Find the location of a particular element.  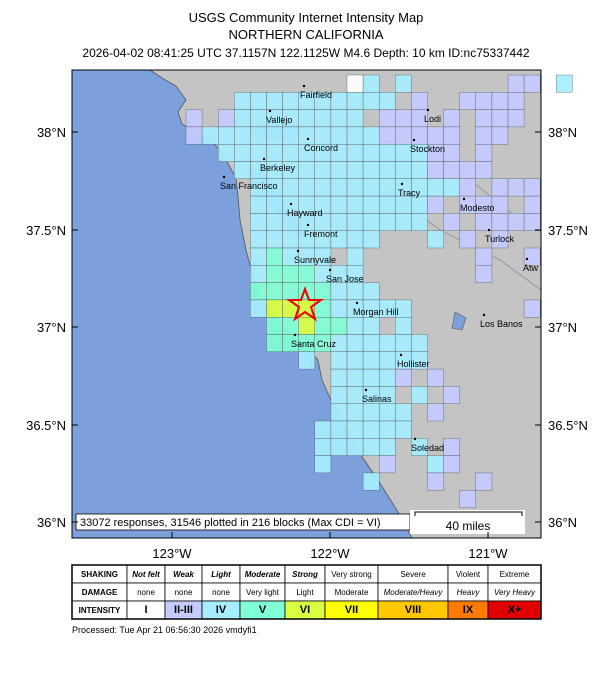

city-label: Turlock is located at coordinates (500, 239).